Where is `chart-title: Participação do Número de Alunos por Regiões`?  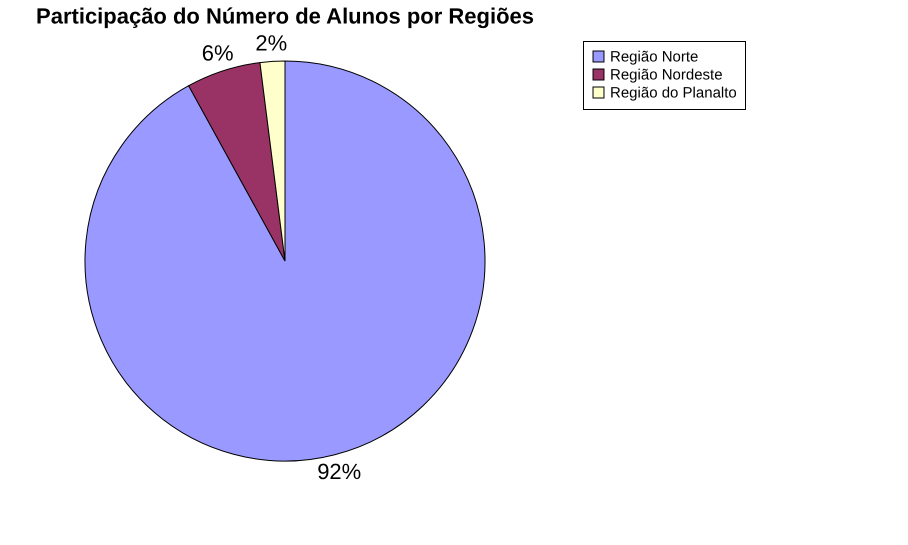 chart-title: Participação do Número de Alunos por Regiões is located at coordinates (285, 15).